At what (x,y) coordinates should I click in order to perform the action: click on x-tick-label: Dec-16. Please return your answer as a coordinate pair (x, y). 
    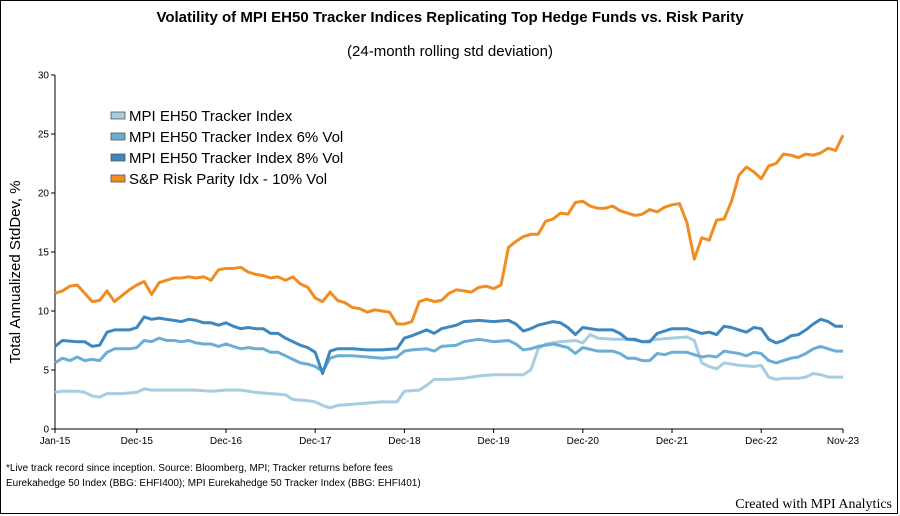
    Looking at the image, I should click on (226, 441).